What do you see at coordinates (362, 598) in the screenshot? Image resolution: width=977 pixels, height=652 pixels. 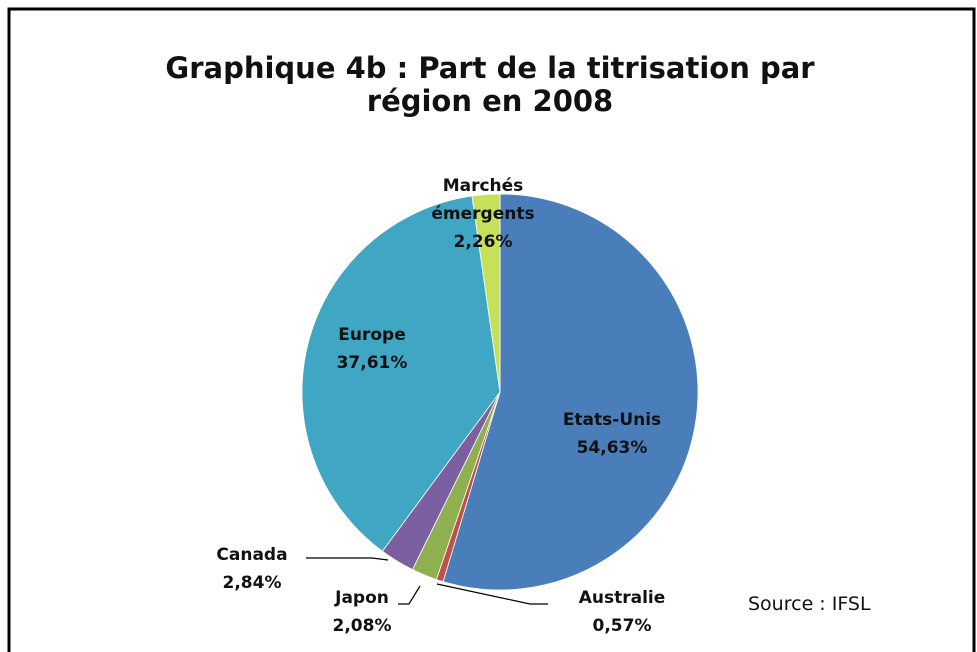 I see `category-label: Japon` at bounding box center [362, 598].